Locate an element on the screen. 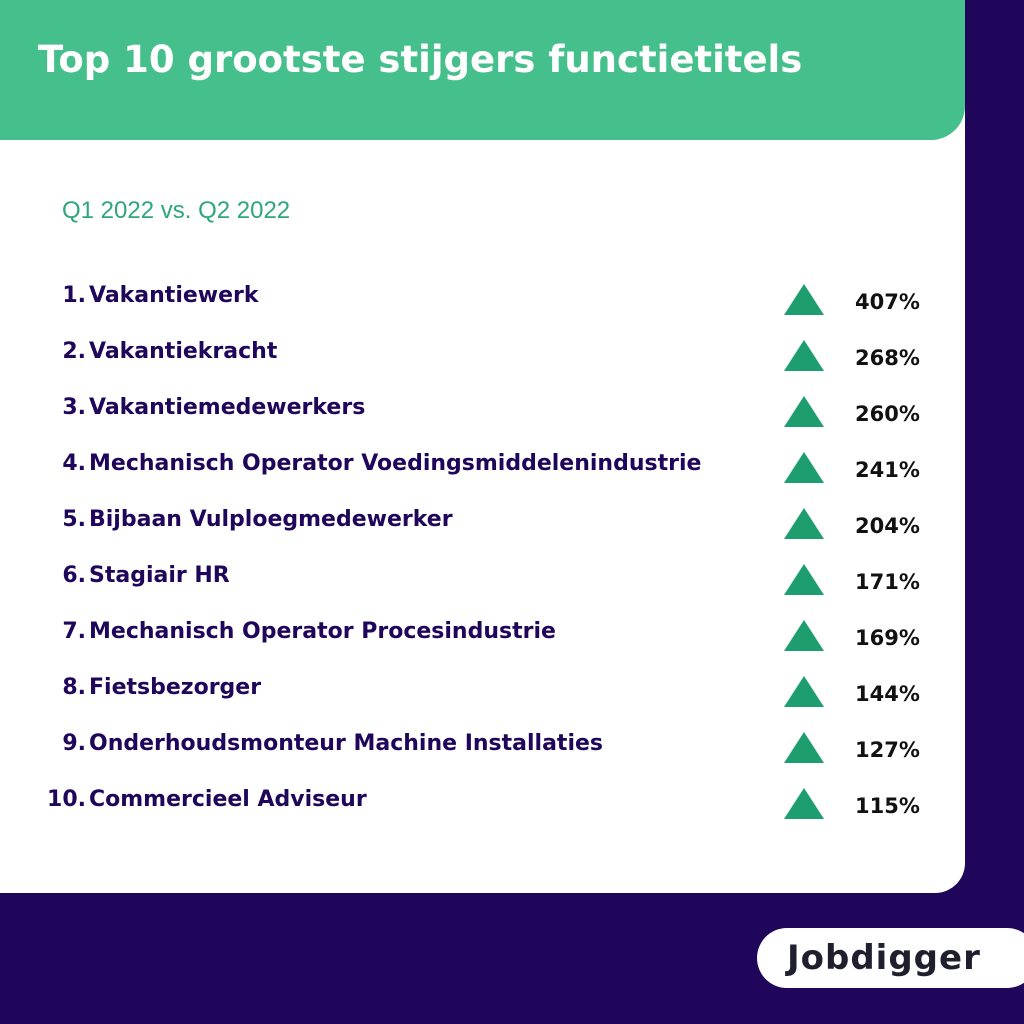 This screenshot has width=1024, height=1024. rank: 3. is located at coordinates (74, 407).